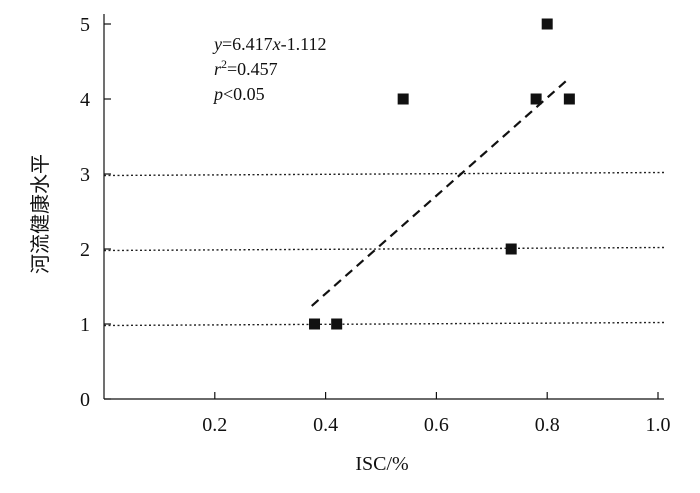  Describe the element at coordinates (85, 250) in the screenshot. I see `y-tick-label-2: 2` at that location.